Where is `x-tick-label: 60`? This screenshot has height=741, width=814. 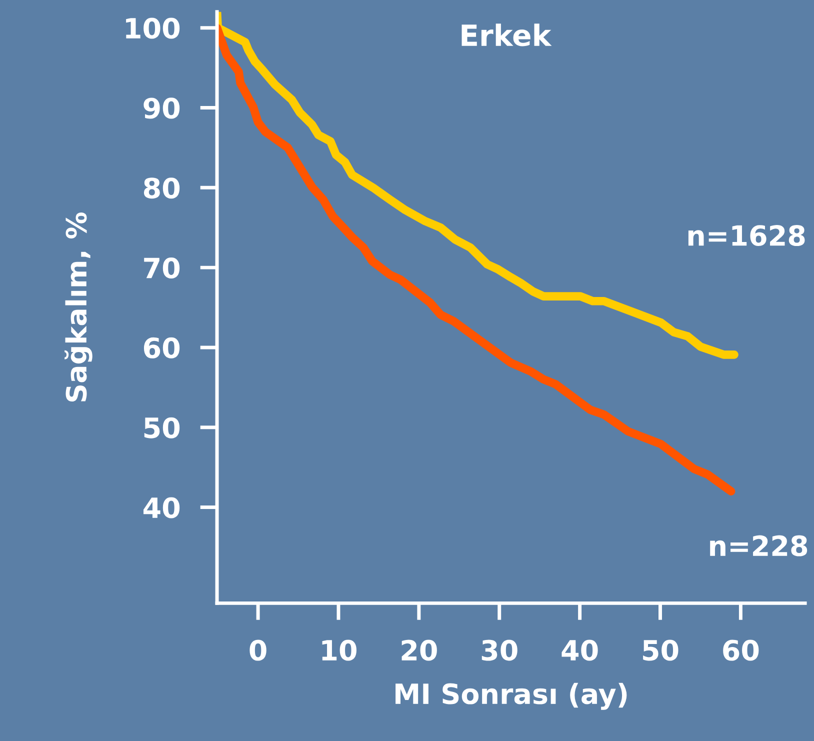 x-tick-label: 60 is located at coordinates (741, 650).